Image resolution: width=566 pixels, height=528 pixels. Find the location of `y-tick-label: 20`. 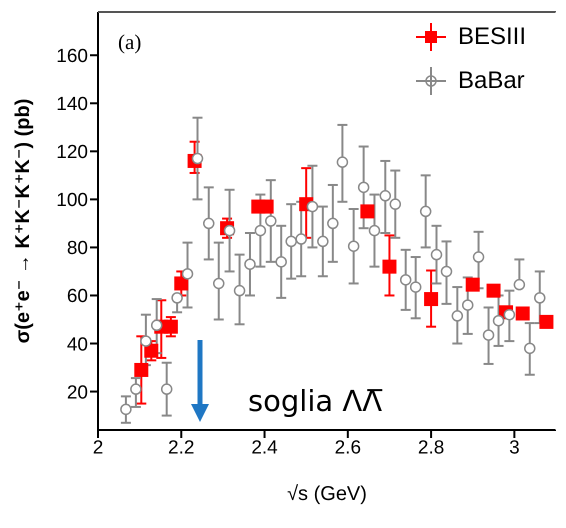

y-tick-label: 20 is located at coordinates (77, 393).